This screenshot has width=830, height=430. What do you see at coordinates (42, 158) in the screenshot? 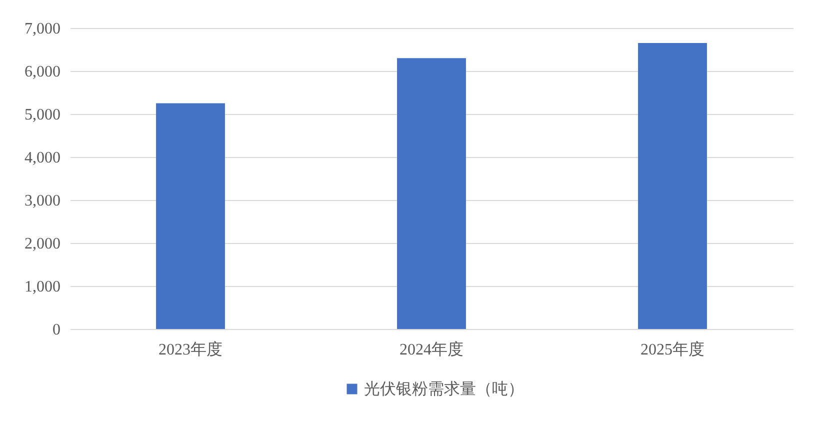
I see `y-tick-label: 4,000` at bounding box center [42, 158].